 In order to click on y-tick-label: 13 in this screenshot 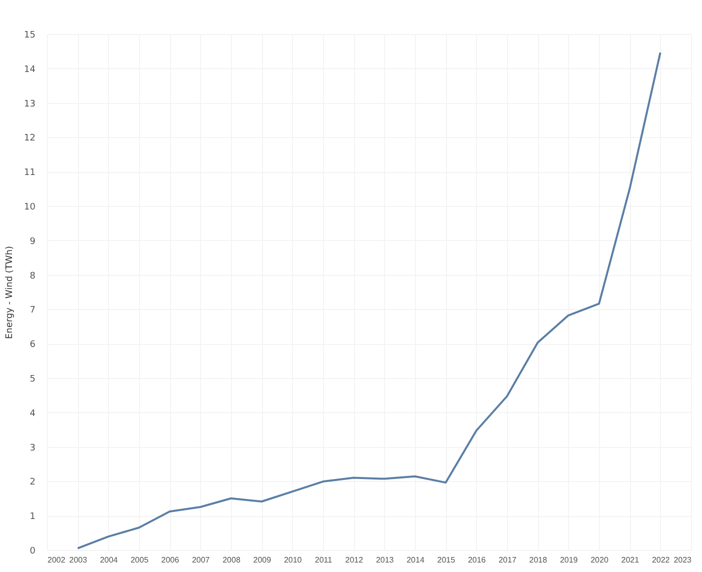, I will do `click(30, 104)`.